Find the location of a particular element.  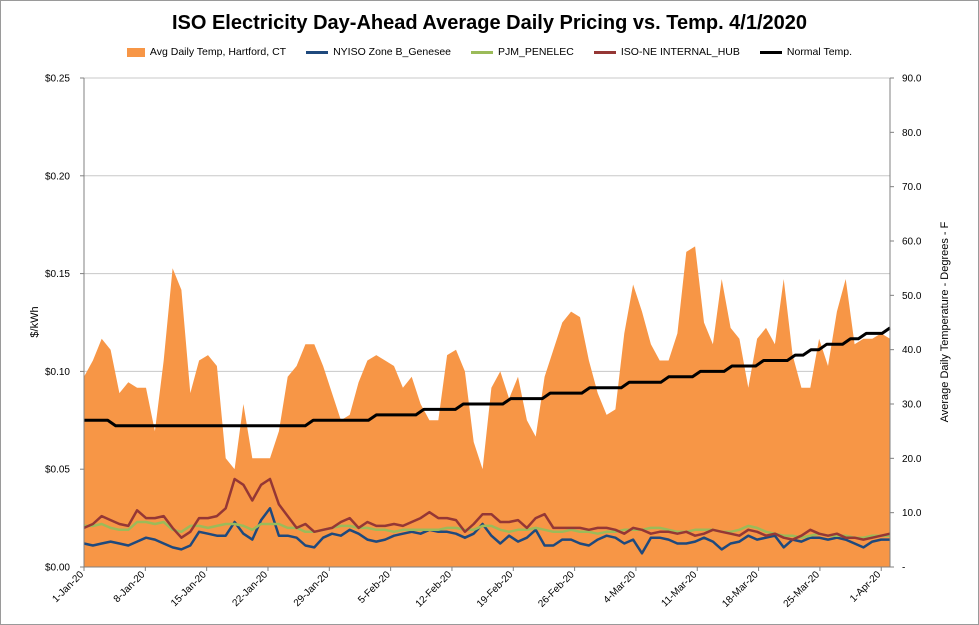

legend-item: Avg Daily Temp, Hartford, CT is located at coordinates (206, 52).